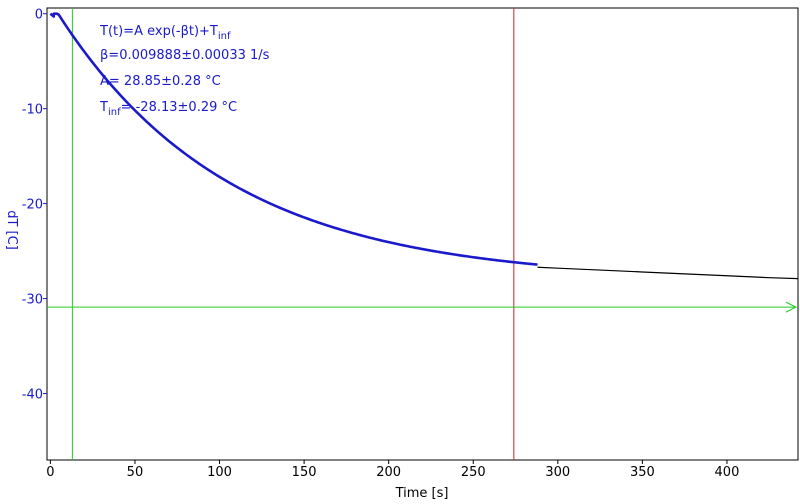 Image resolution: width=800 pixels, height=504 pixels. I want to click on tinf-text: Tinf= -28.13±0.29 °C, so click(168, 109).